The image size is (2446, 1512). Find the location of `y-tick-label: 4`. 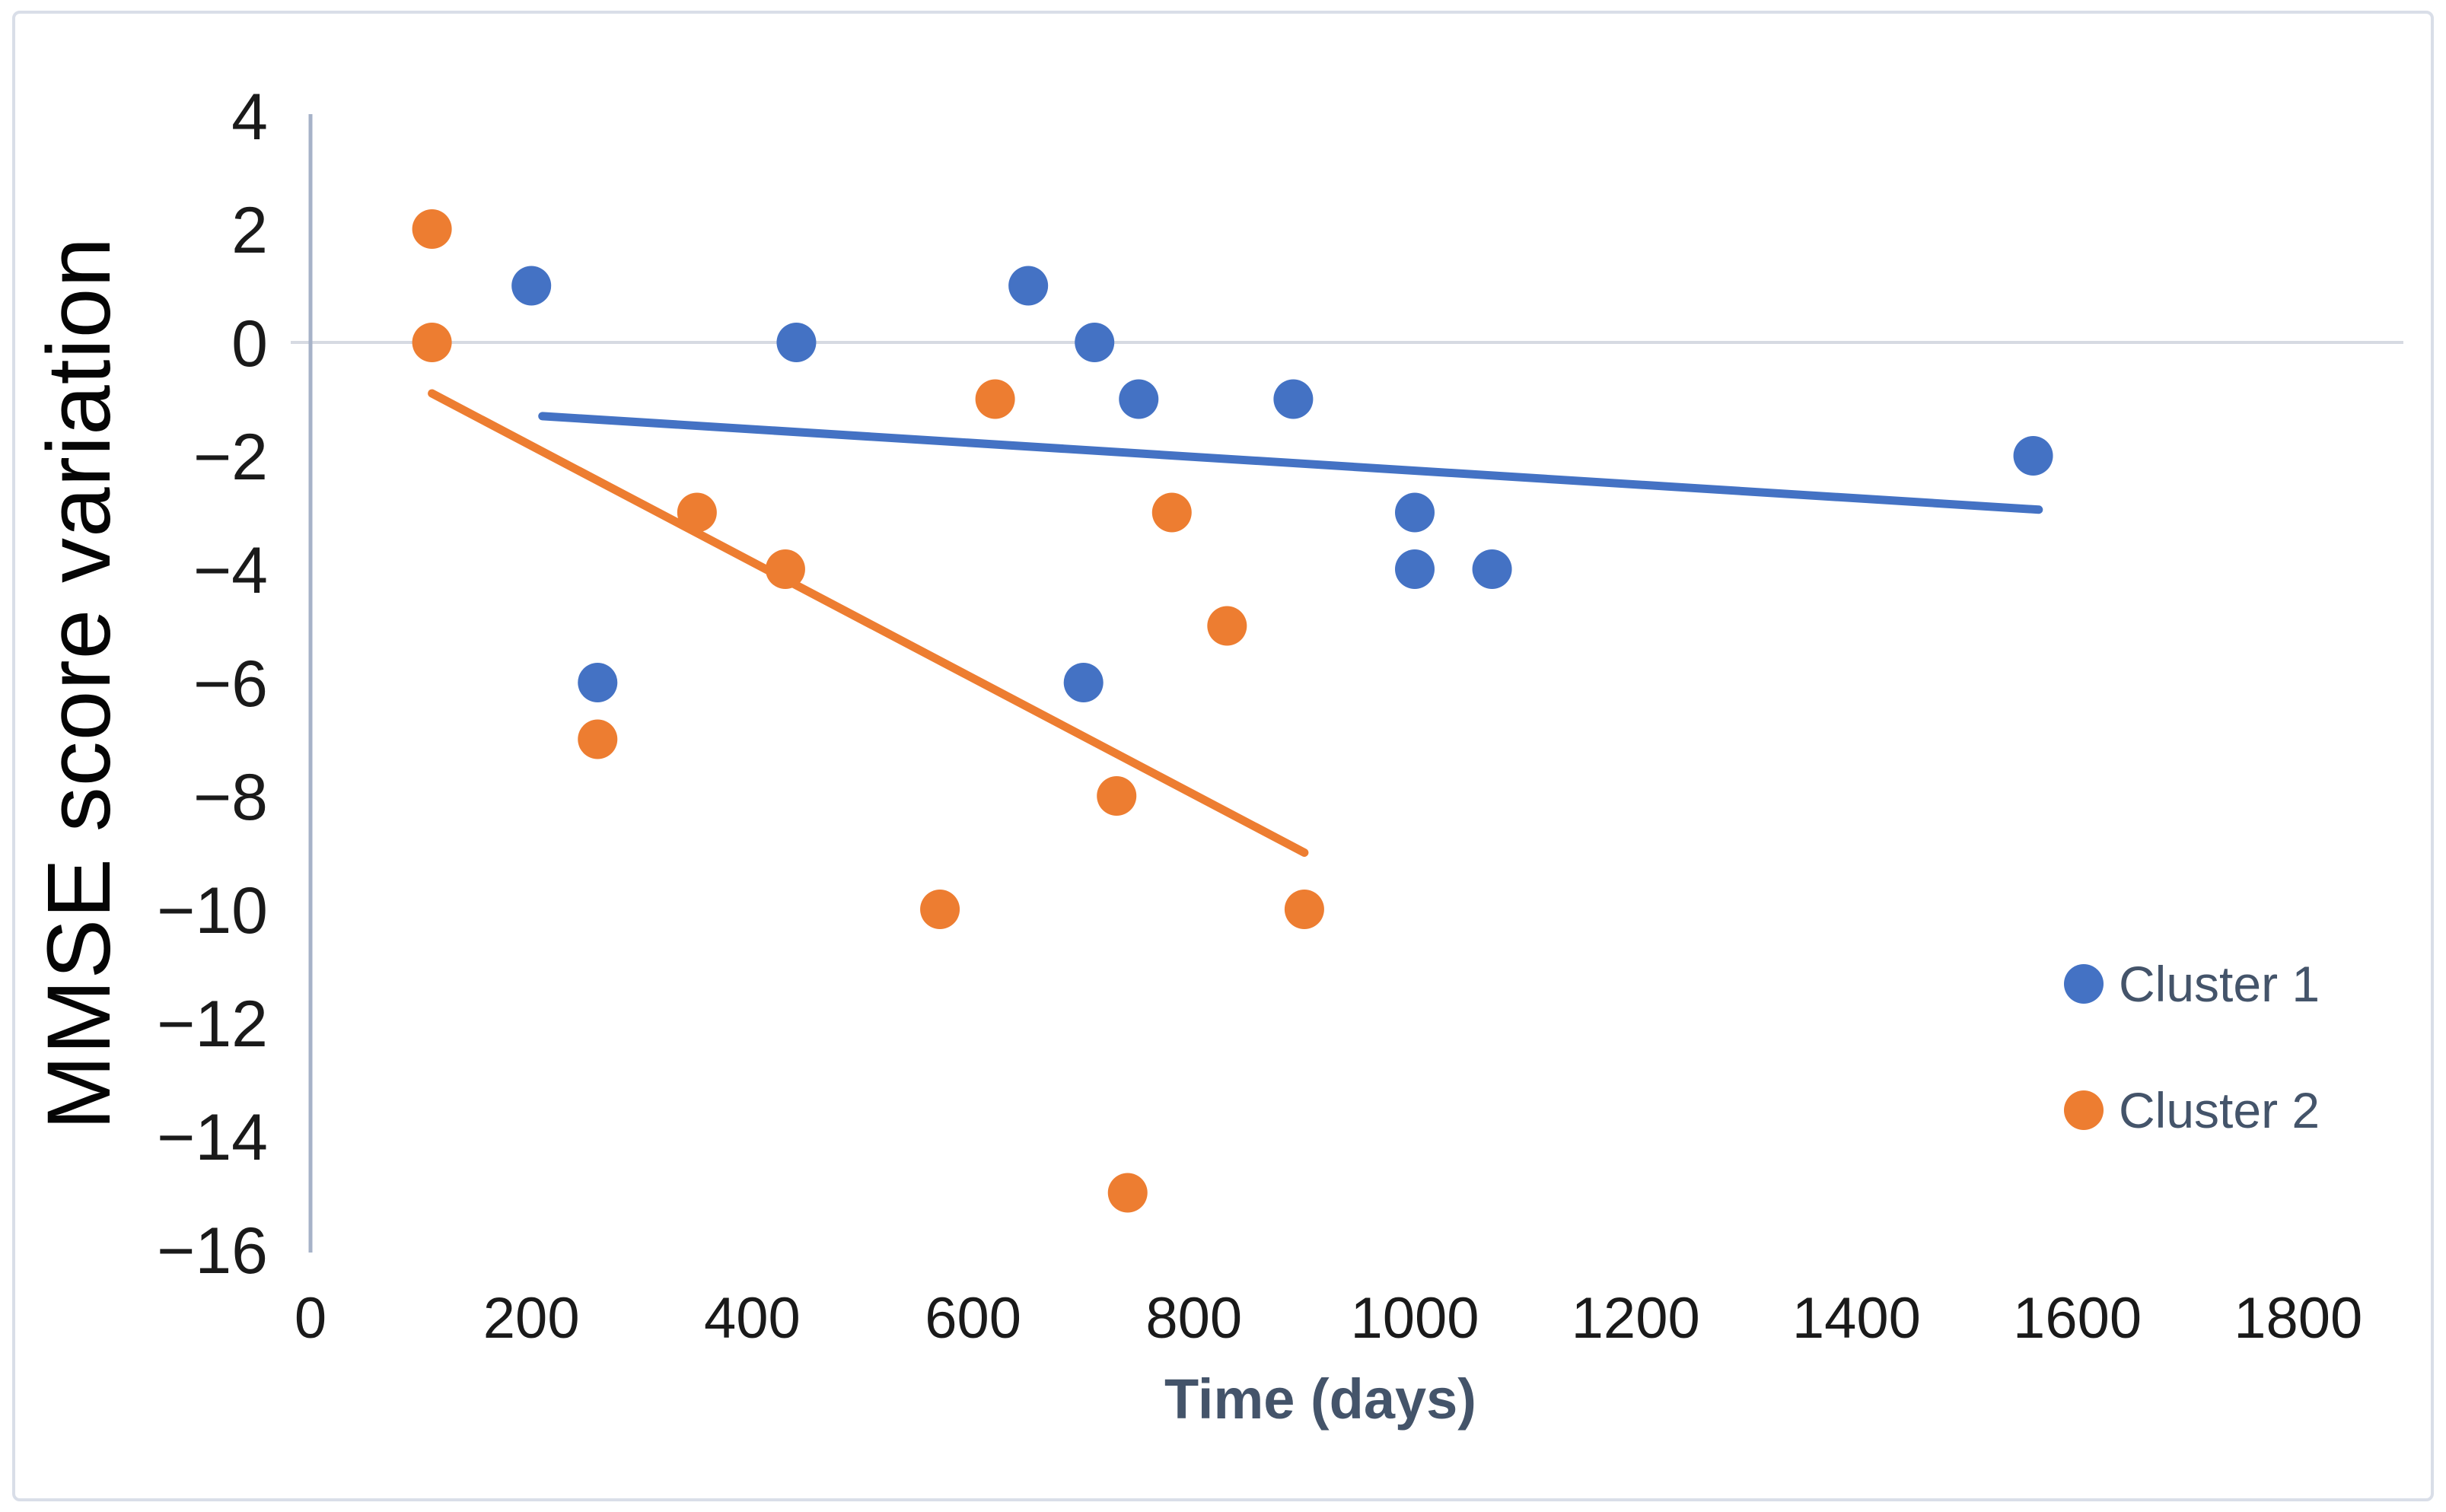

y-tick-label: 4 is located at coordinates (249, 117).